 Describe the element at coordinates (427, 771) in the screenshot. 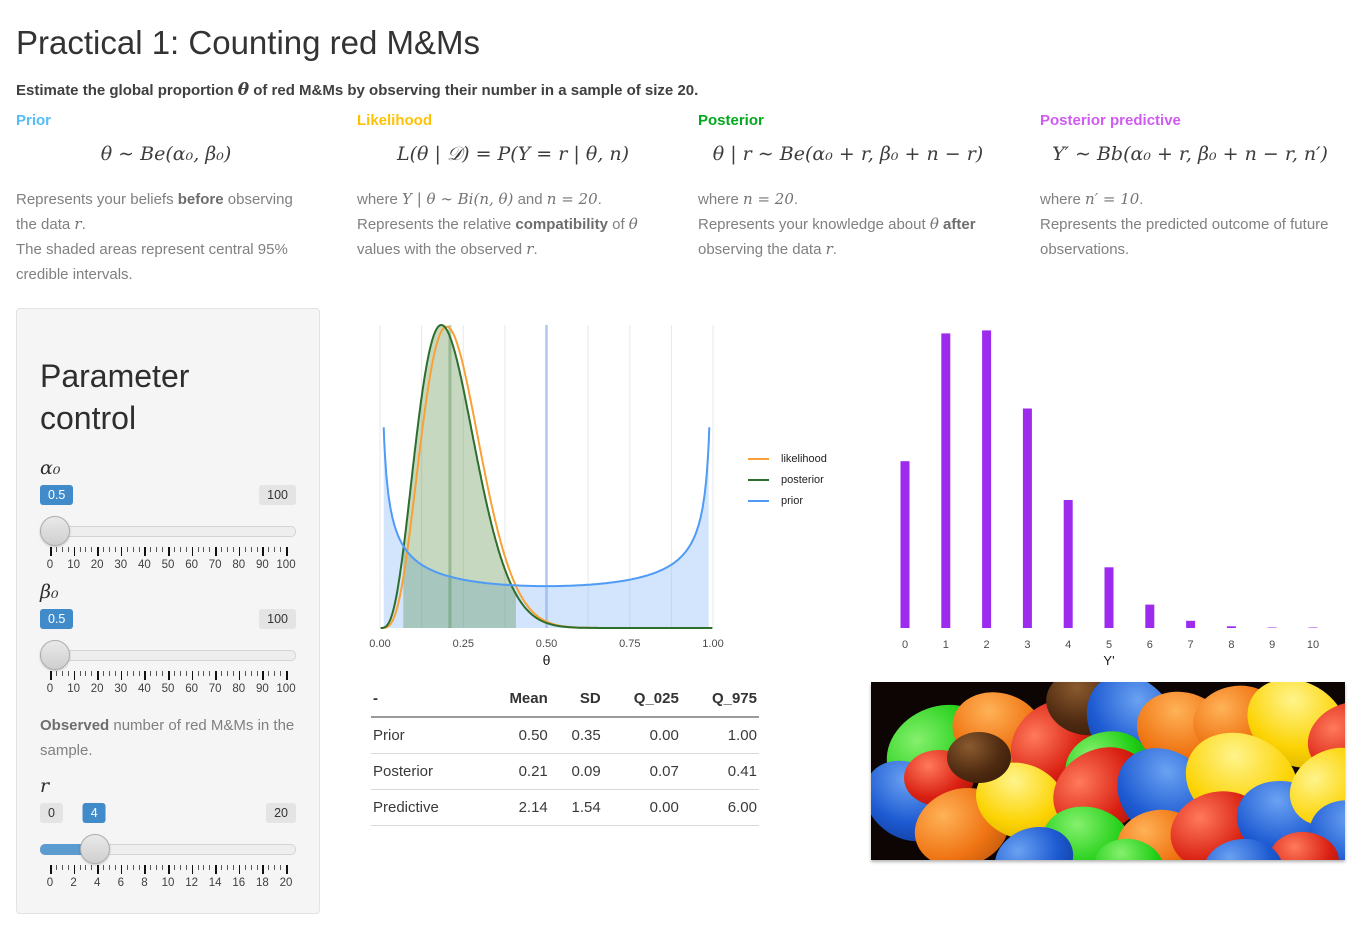

I see `table-cell: Posterior` at that location.